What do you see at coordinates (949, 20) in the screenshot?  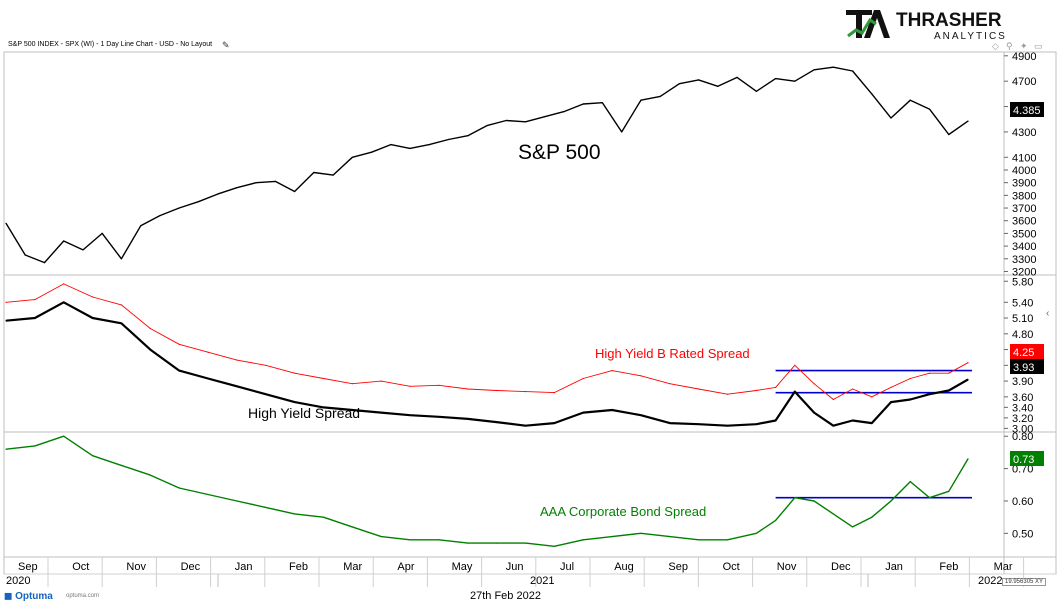 I see `brand-top: THRASHER` at bounding box center [949, 20].